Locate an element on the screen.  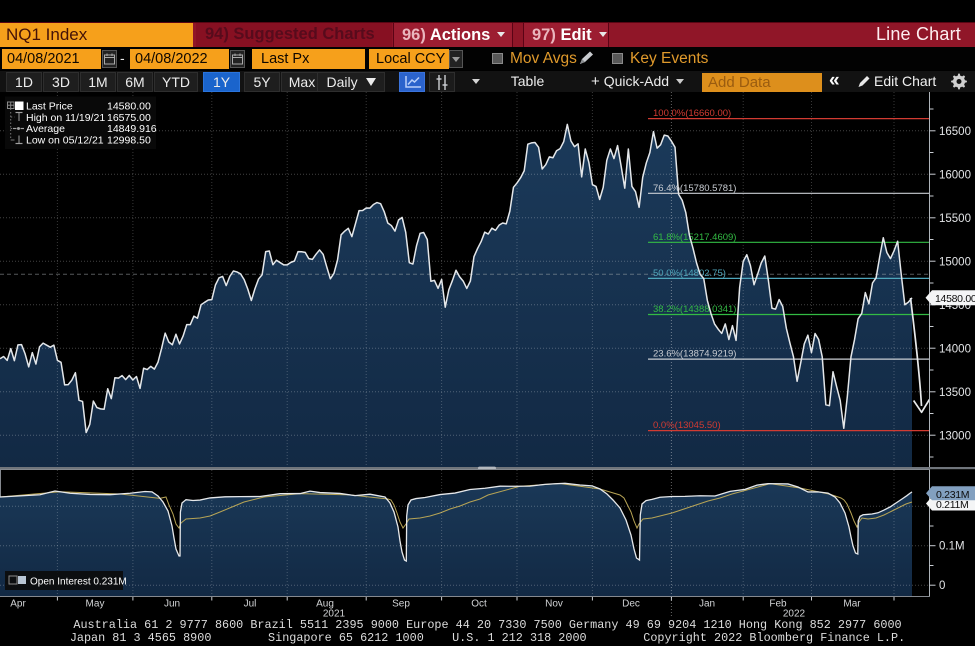
svg-text: Aug is located at coordinates (325, 604).